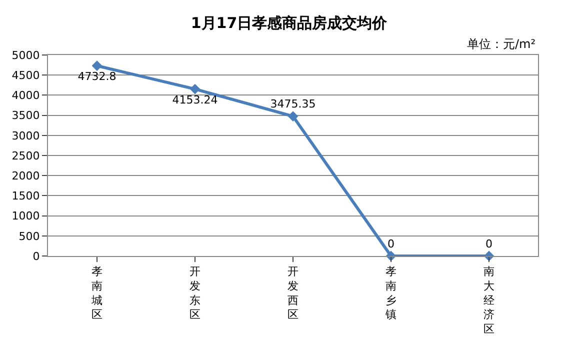 The image size is (578, 347). What do you see at coordinates (195, 99) in the screenshot?
I see `data-label: 4153.24` at bounding box center [195, 99].